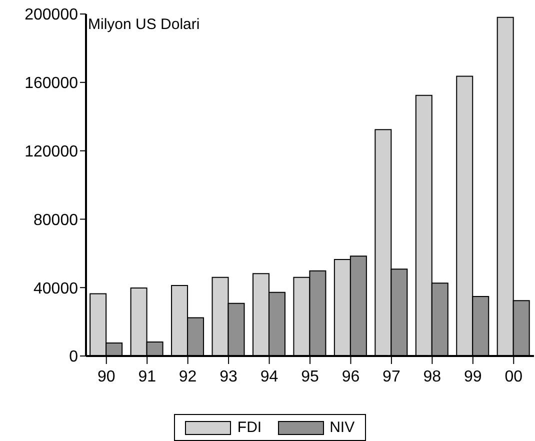  I want to click on x-tick-label: 00, so click(513, 377).